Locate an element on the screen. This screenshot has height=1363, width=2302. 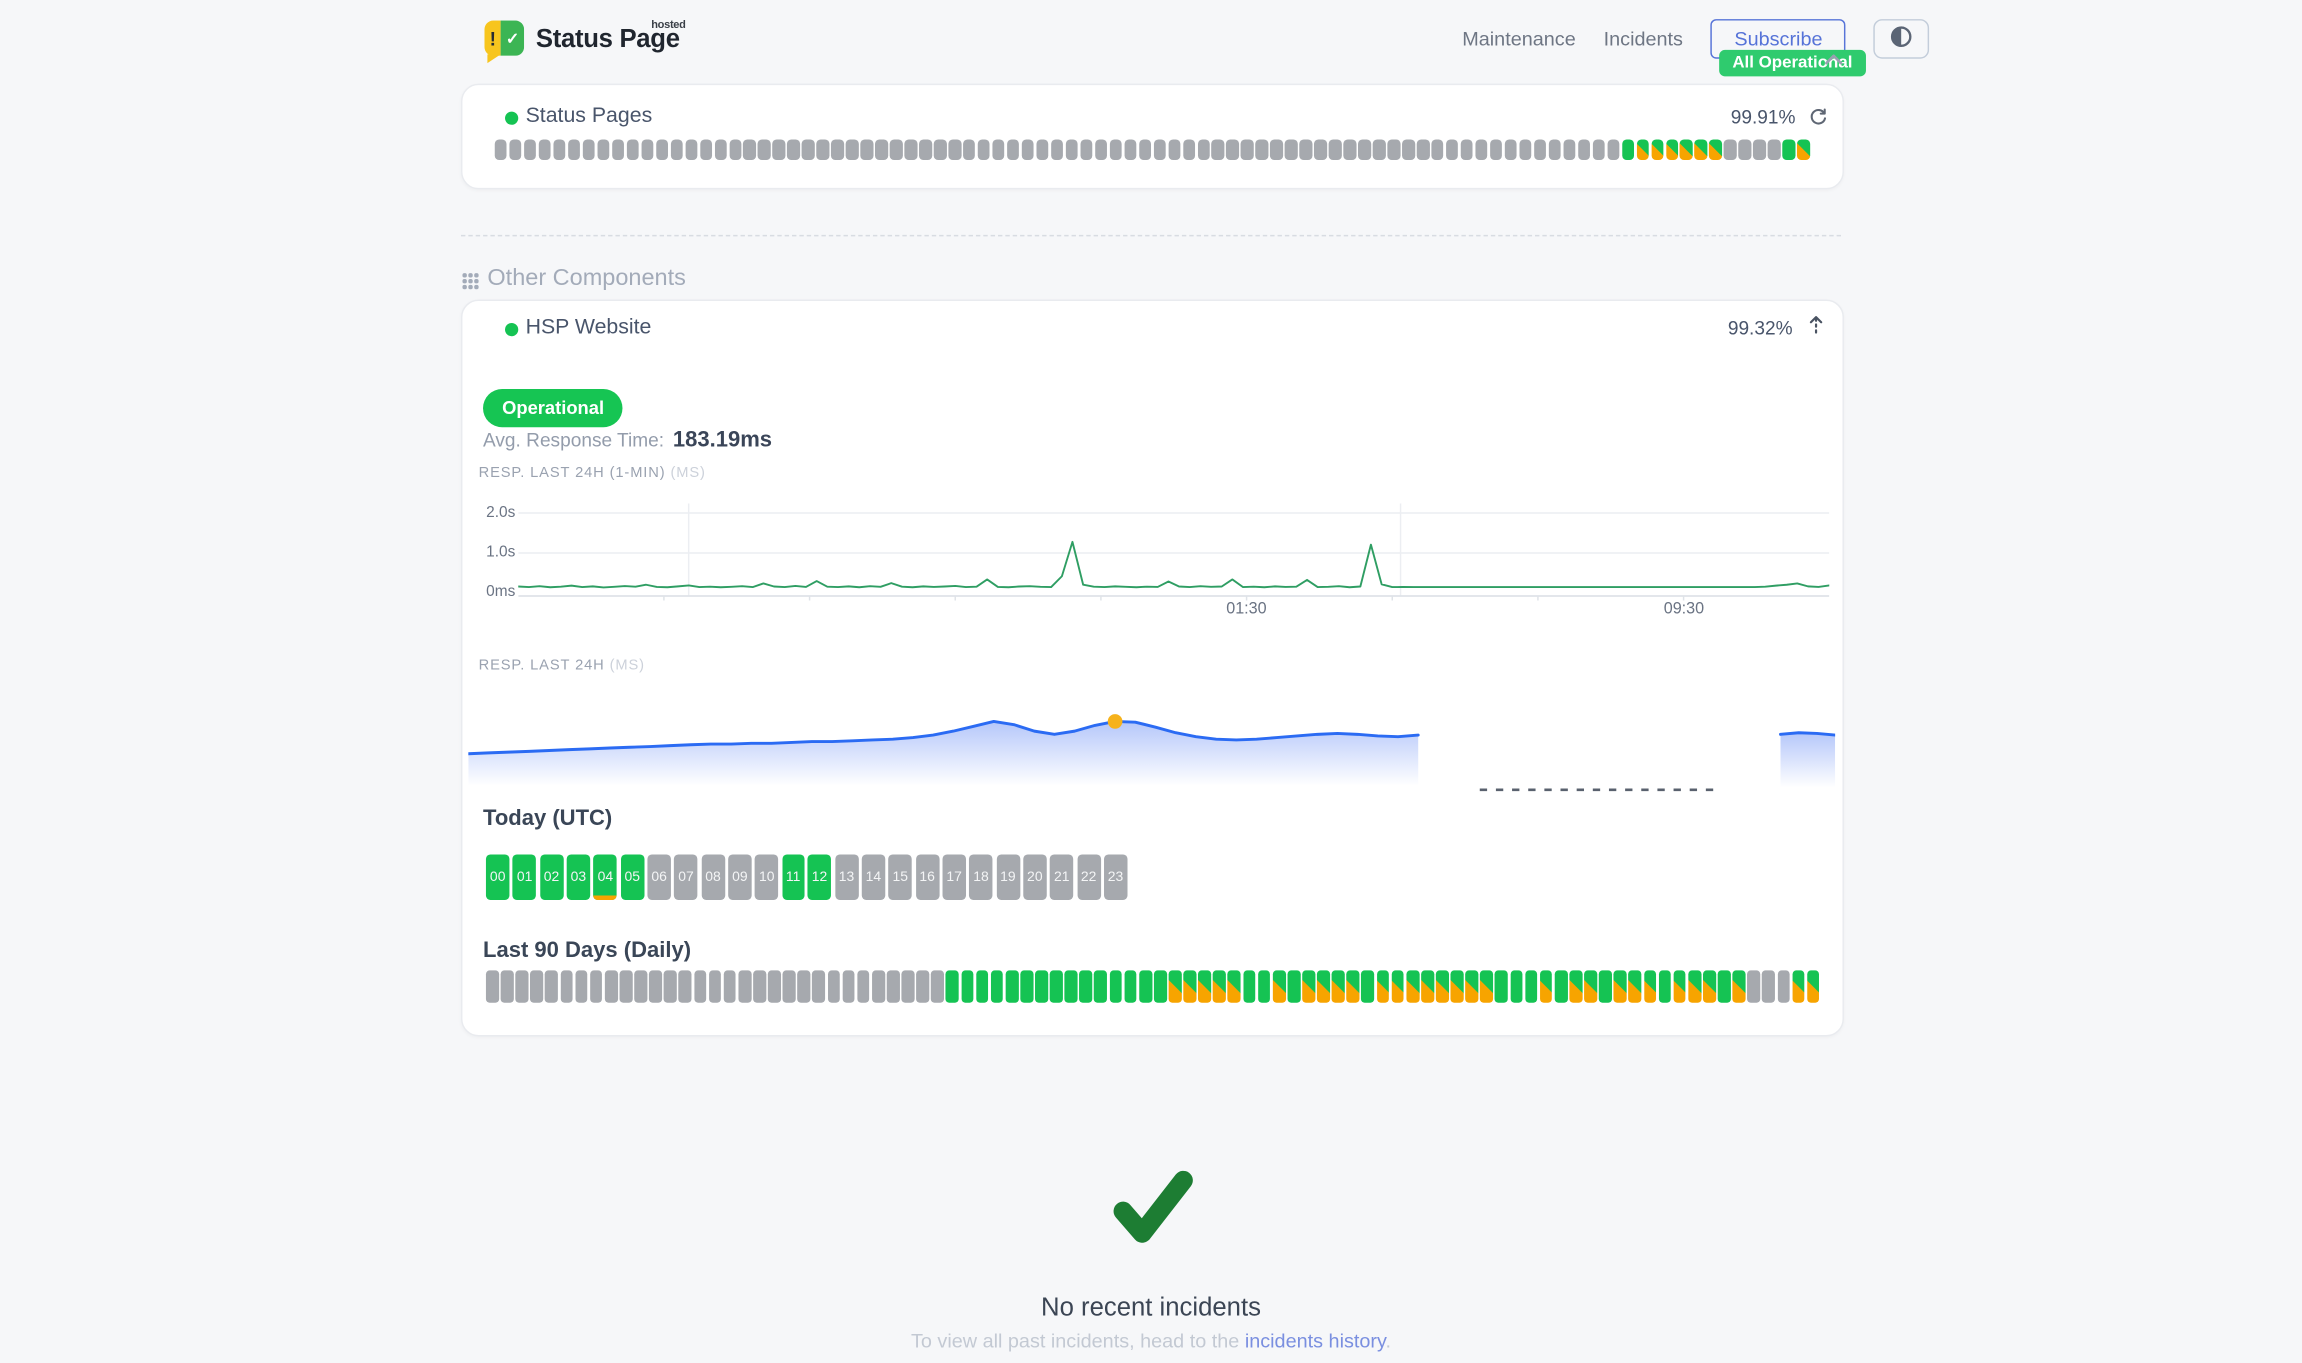
chart1-label: RESP. LAST 24H (1-MIN) (MS) is located at coordinates (592, 473).